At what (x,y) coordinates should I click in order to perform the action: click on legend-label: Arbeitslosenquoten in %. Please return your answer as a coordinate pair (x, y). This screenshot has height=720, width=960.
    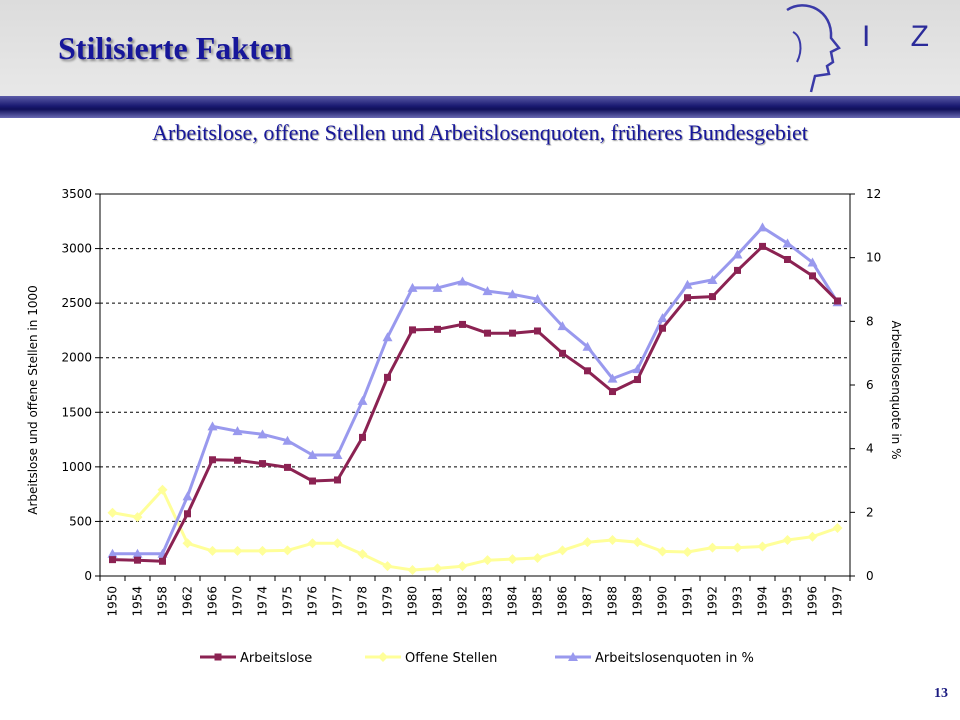
    Looking at the image, I should click on (674, 658).